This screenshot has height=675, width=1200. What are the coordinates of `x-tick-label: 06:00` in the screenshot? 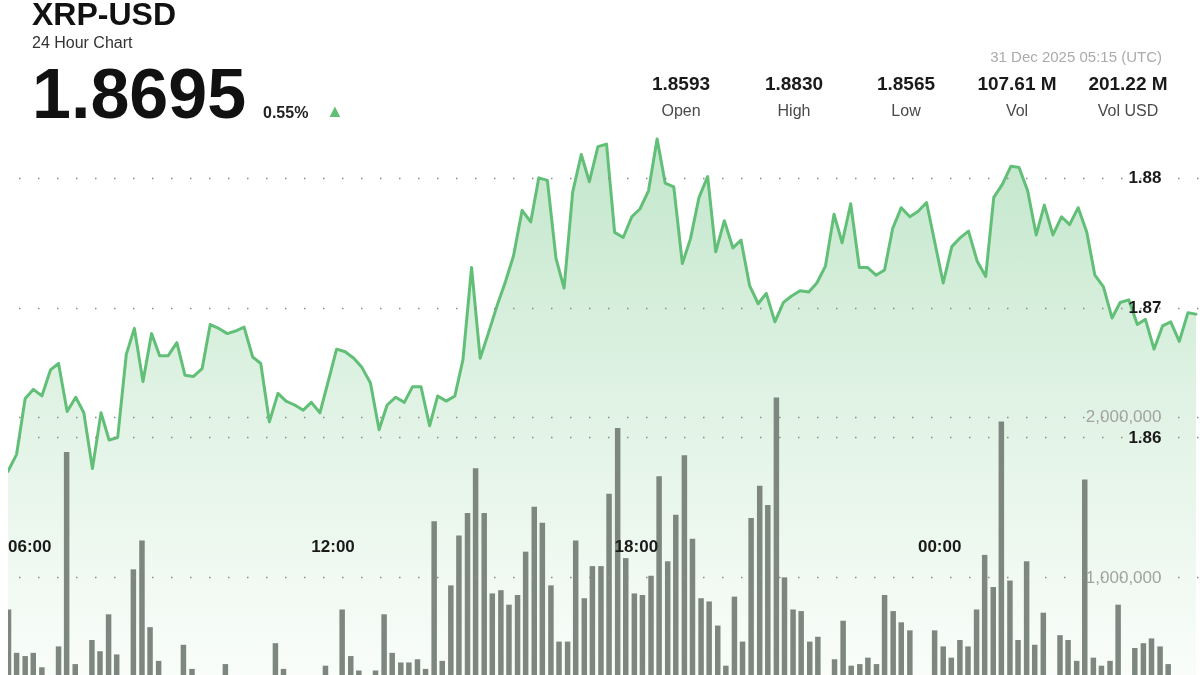 It's located at (29, 546).